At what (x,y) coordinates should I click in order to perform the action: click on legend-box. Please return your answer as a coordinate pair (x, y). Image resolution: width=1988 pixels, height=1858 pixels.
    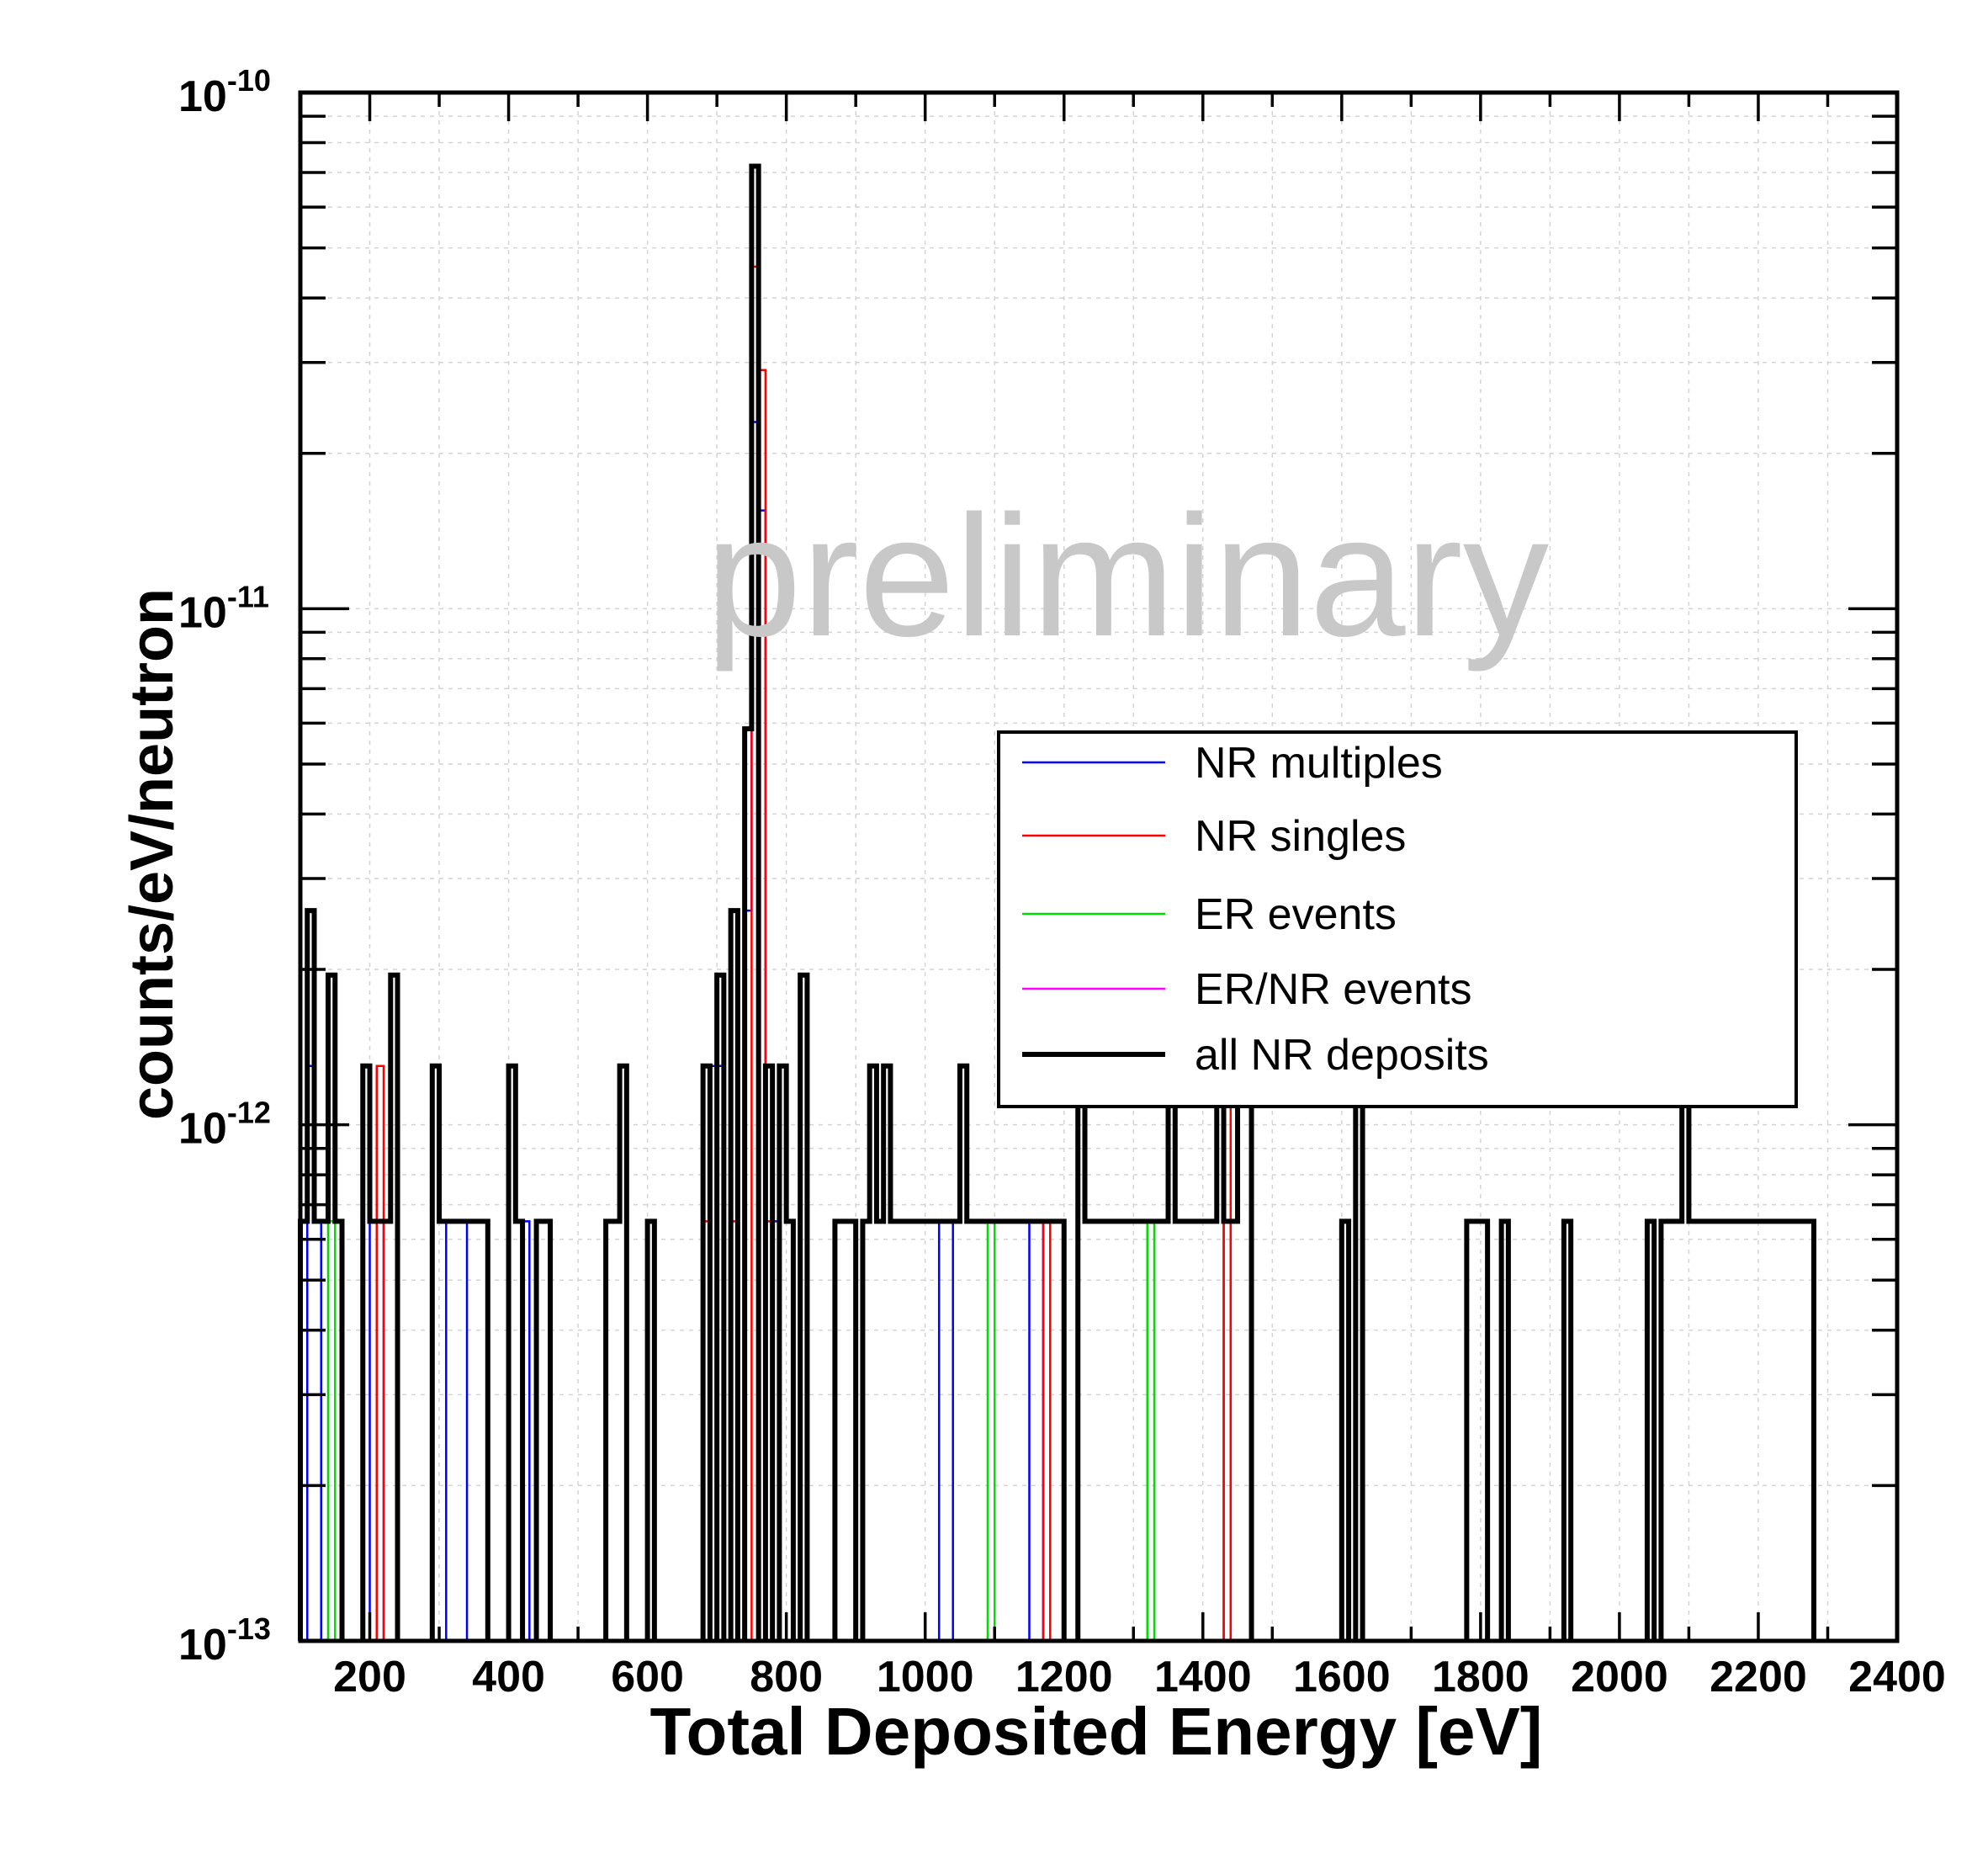
    Looking at the image, I should click on (1397, 919).